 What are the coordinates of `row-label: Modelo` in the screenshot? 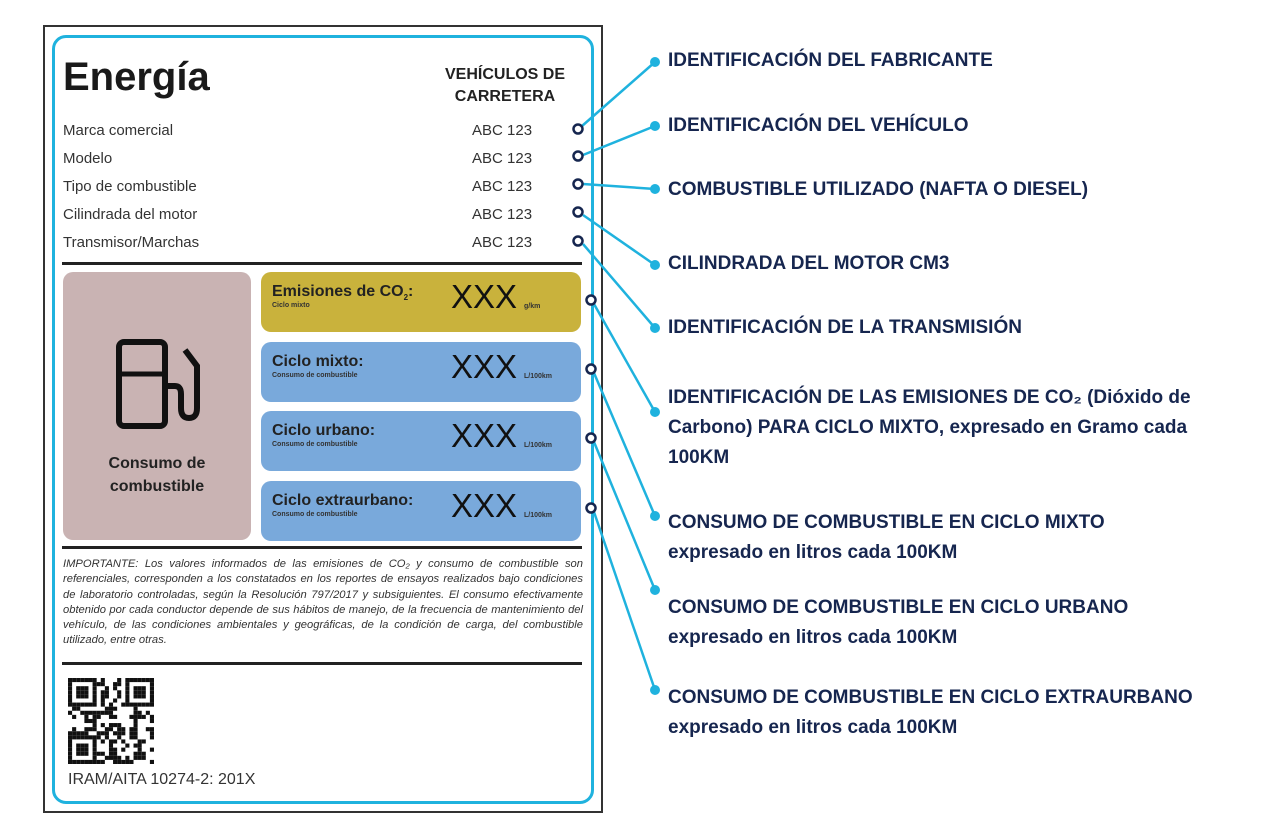 It's located at (88, 158).